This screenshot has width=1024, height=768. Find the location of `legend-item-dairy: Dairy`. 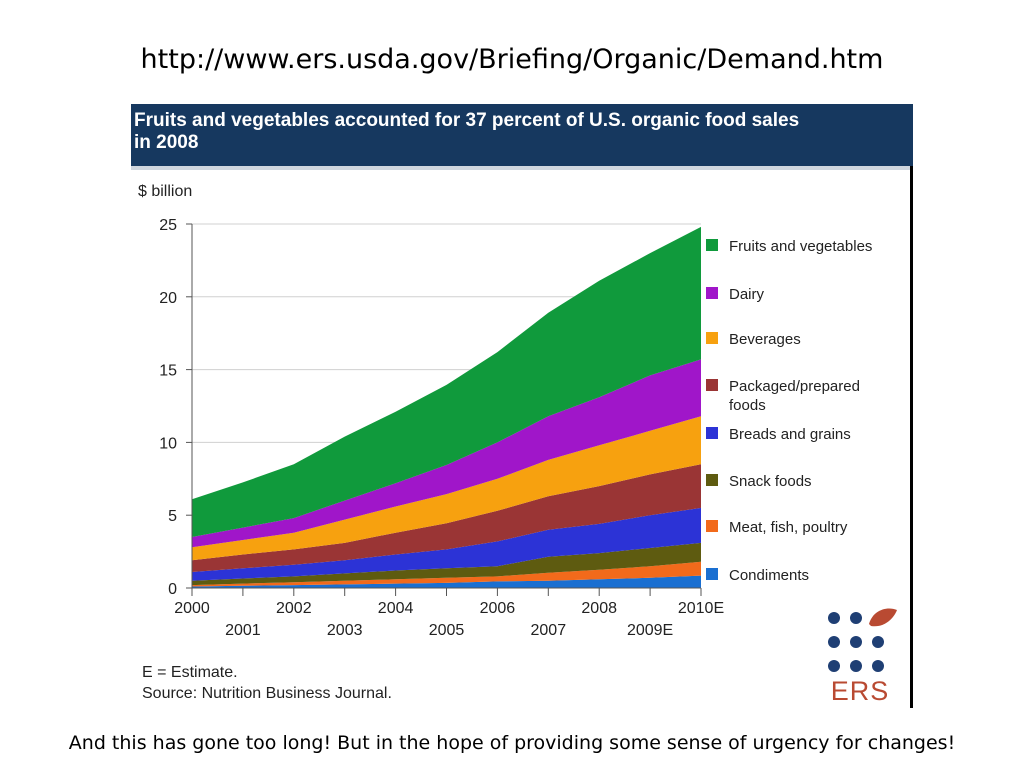

legend-item-dairy: Dairy is located at coordinates (735, 294).